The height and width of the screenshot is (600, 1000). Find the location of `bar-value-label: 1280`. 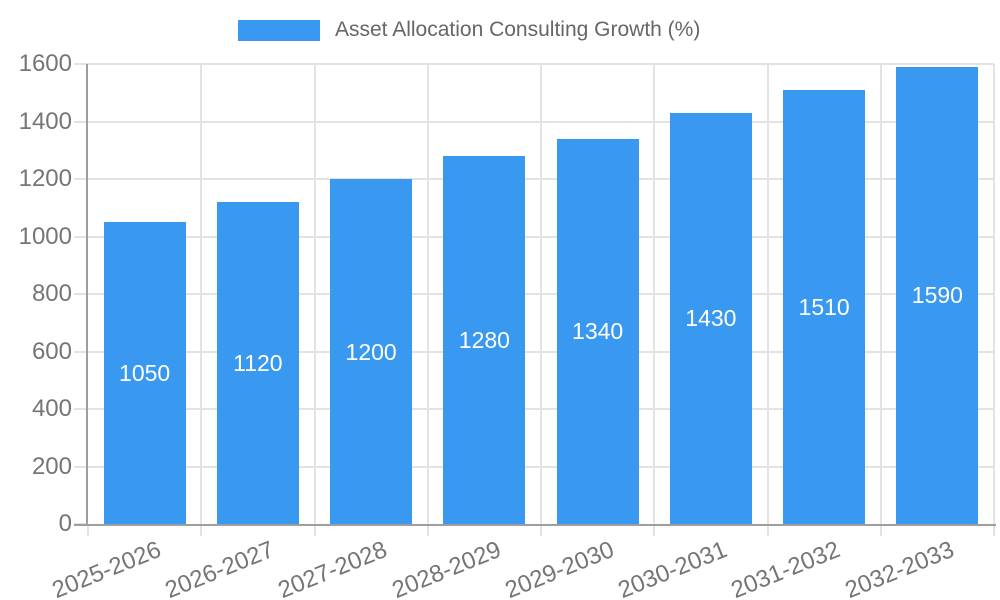

bar-value-label: 1280 is located at coordinates (484, 340).